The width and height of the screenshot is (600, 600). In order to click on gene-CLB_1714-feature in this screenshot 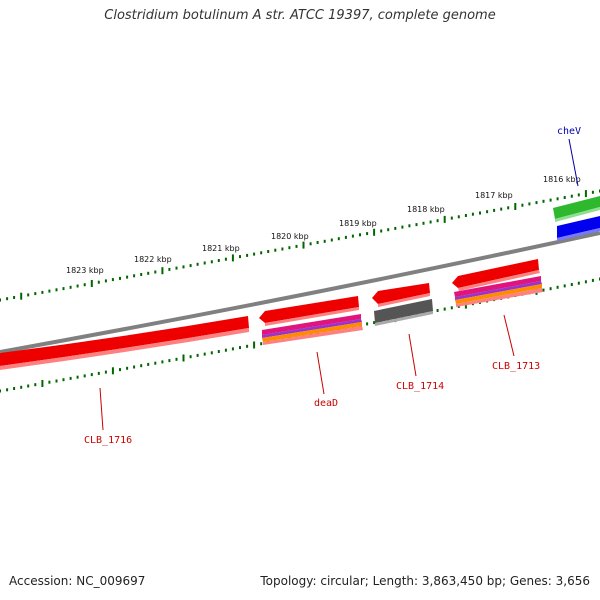, I will do `click(402, 304)`.